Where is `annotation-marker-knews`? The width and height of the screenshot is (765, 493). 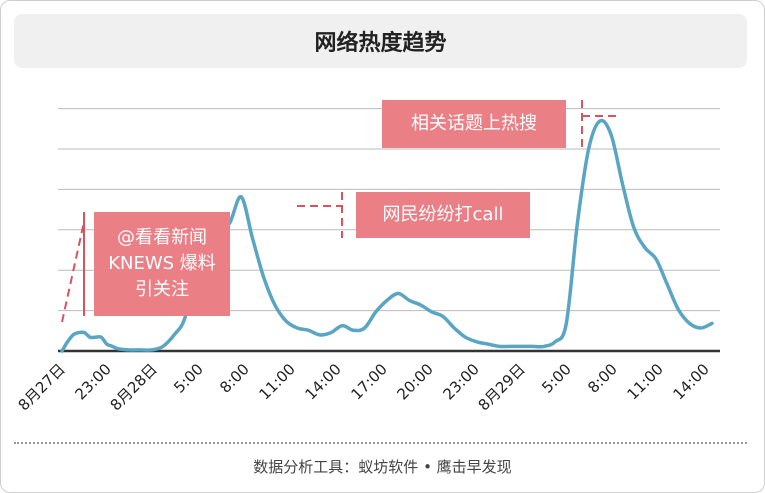
annotation-marker-knews is located at coordinates (73, 272).